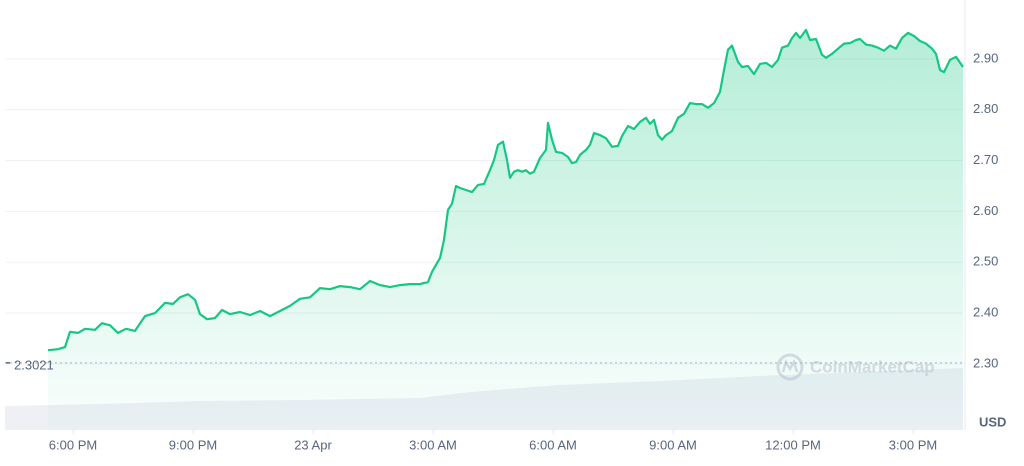  I want to click on x-tick-label: 9:00 AM, so click(673, 444).